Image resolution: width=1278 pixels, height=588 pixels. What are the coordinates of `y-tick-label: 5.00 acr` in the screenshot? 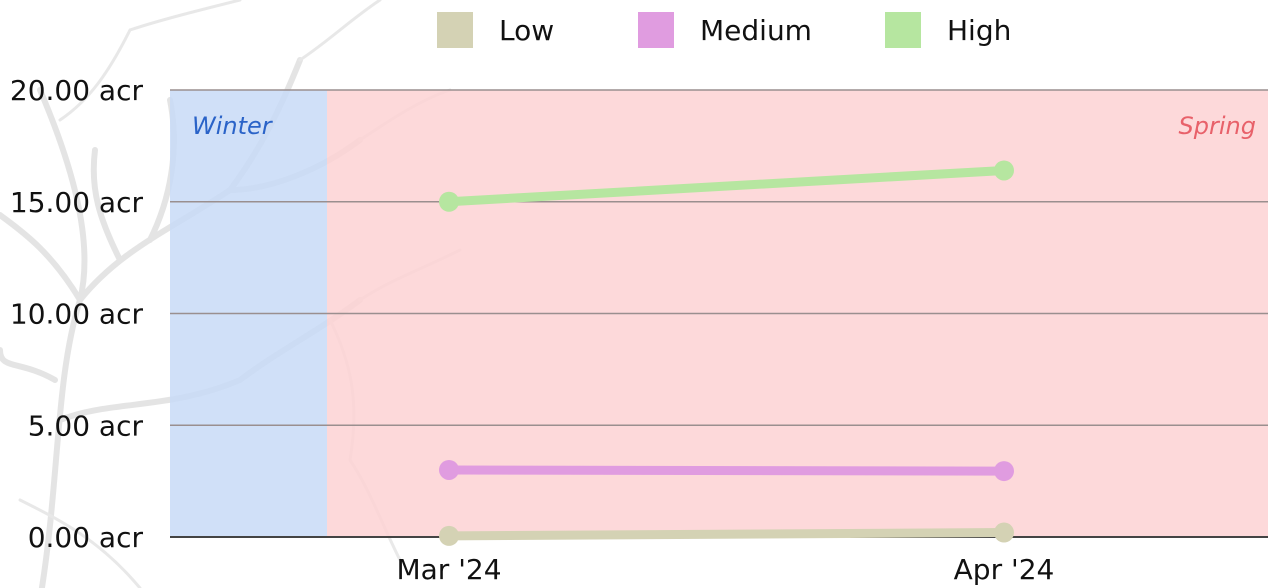 It's located at (86, 425).